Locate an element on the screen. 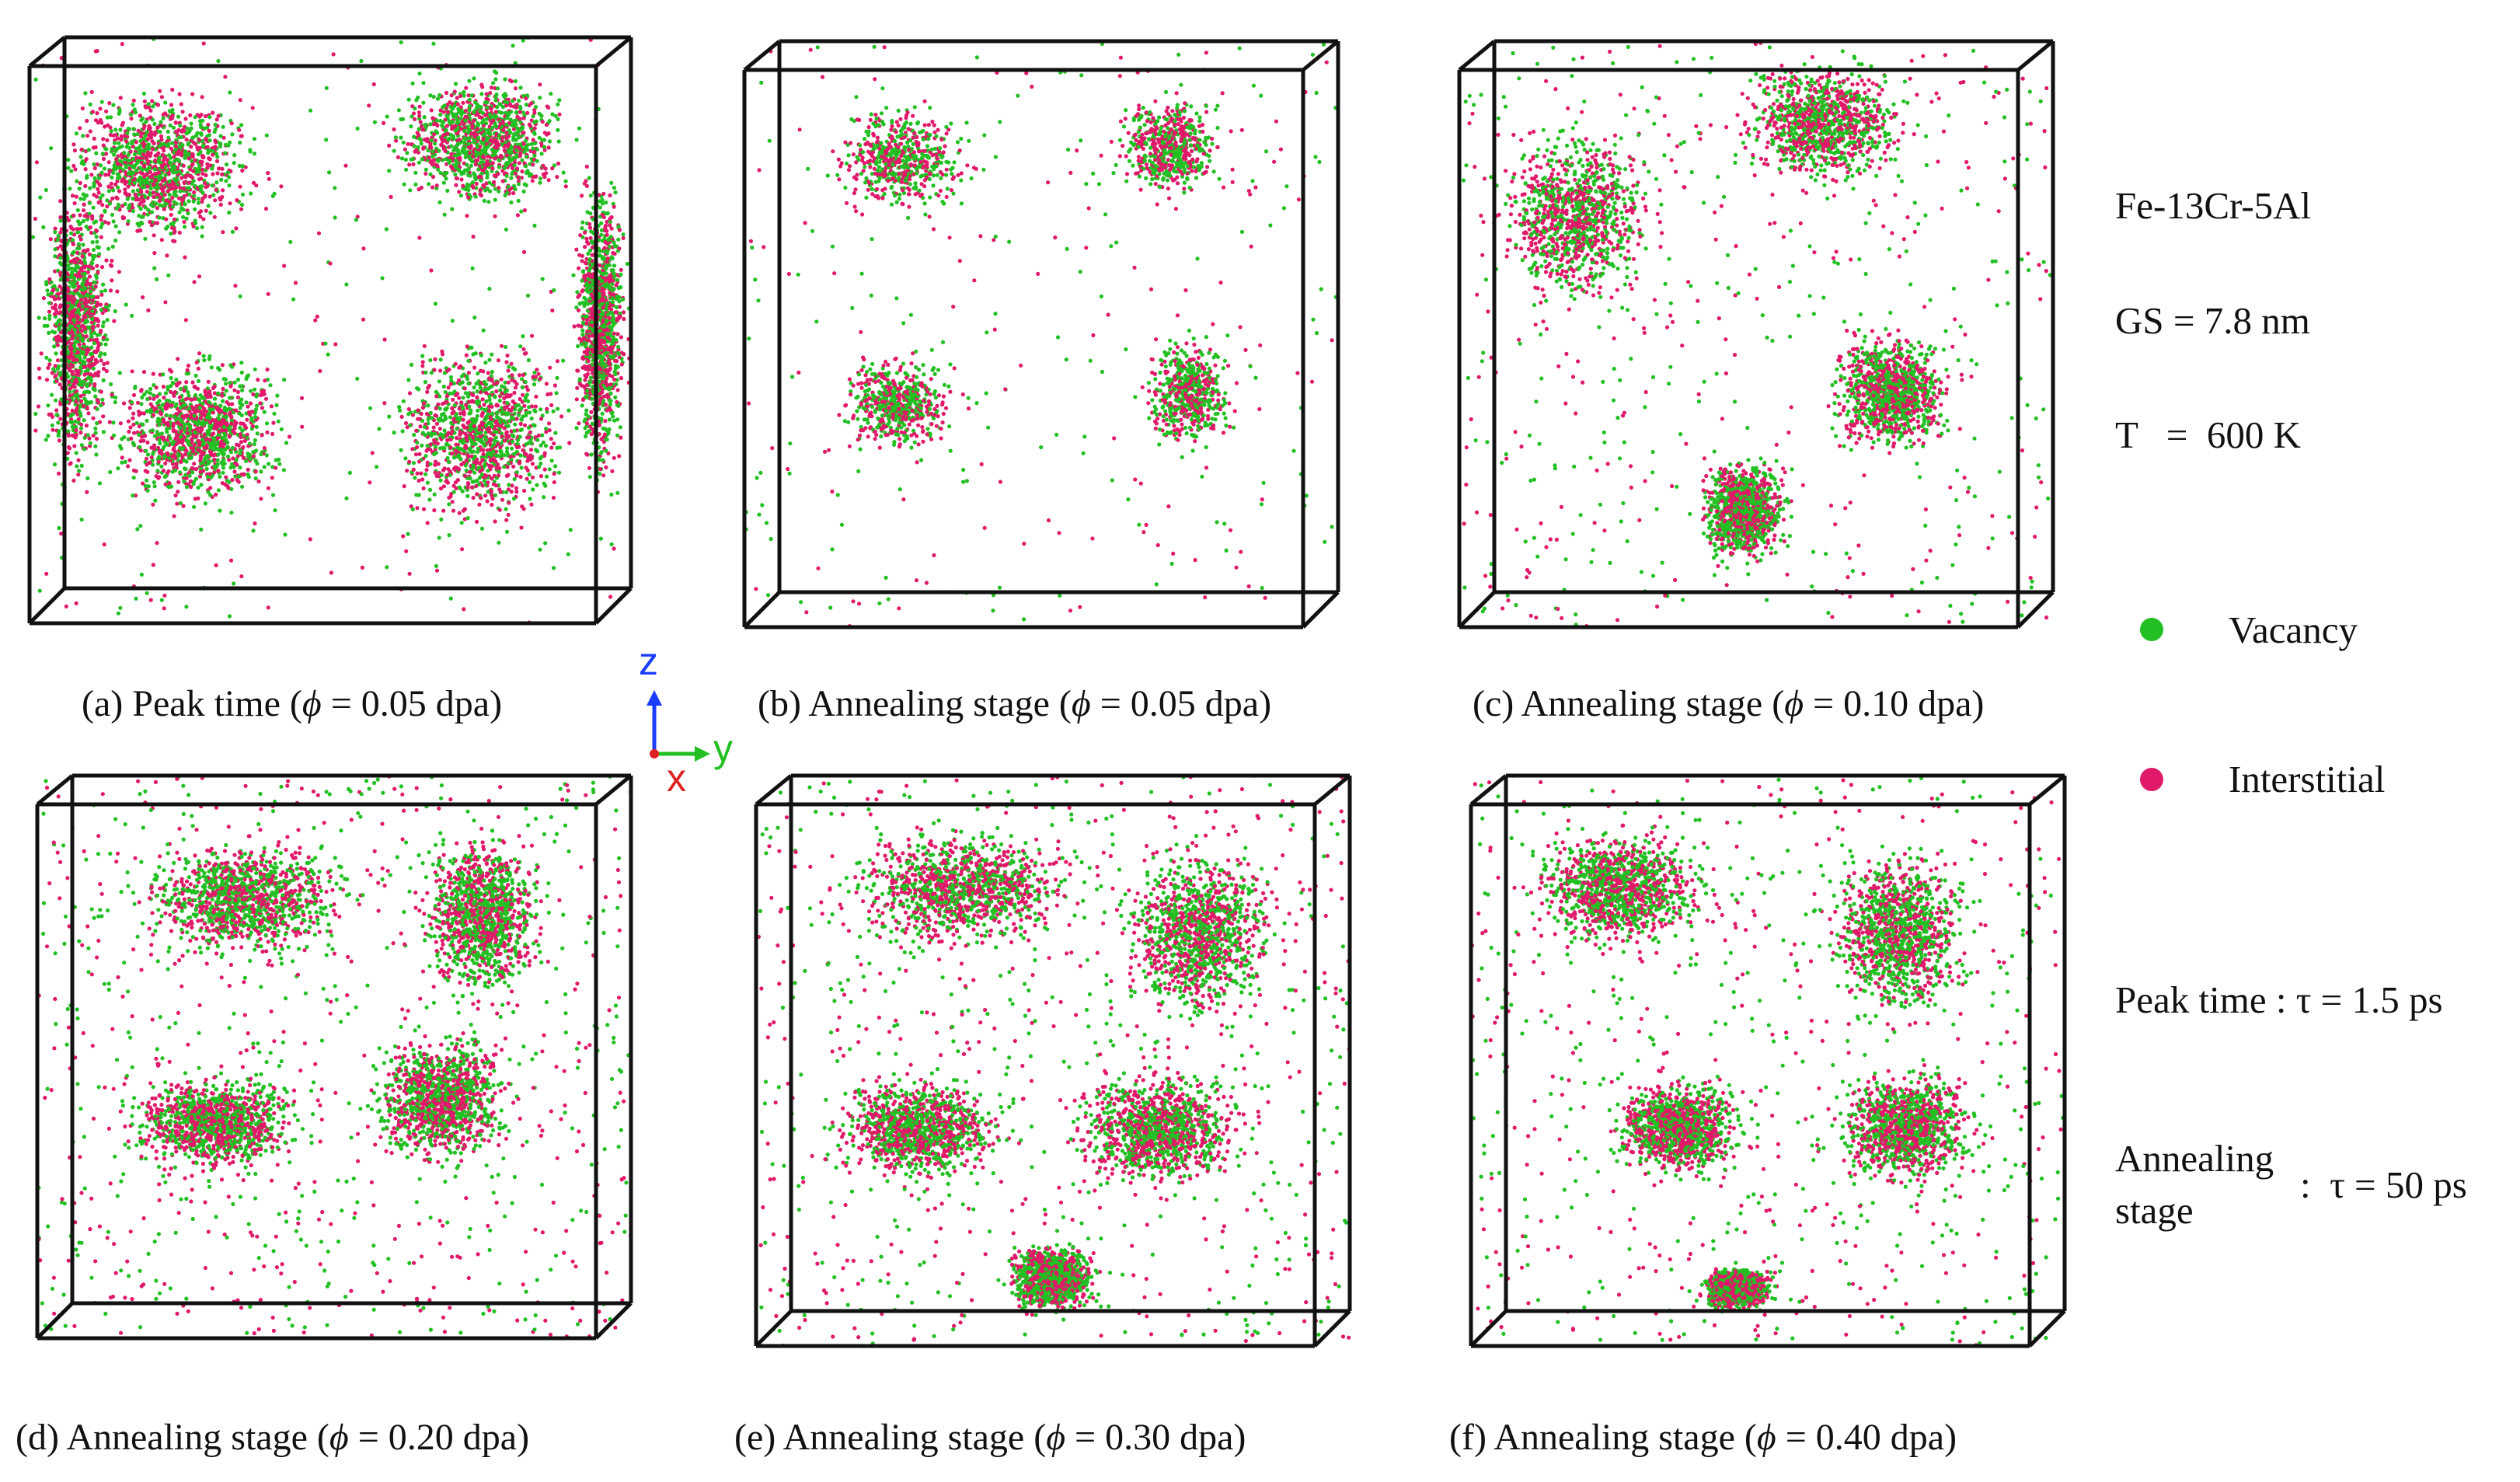  caption-c: (c) Annealing stage (ϕ = 0.10 dpa) is located at coordinates (1729, 704).